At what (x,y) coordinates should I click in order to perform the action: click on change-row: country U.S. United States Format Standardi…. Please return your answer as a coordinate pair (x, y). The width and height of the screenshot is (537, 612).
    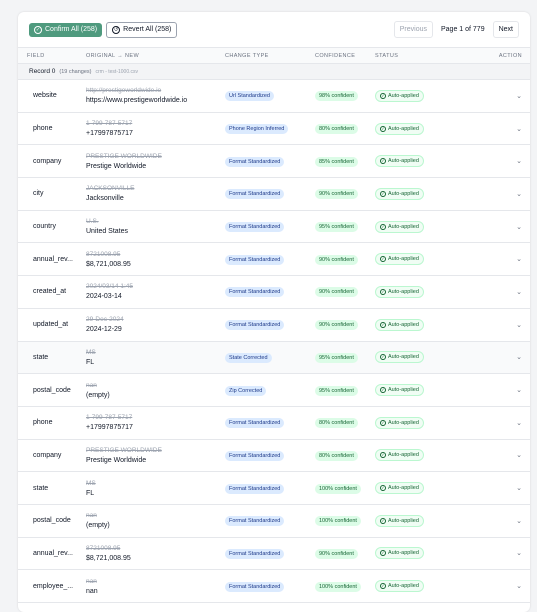
    Looking at the image, I should click on (274, 227).